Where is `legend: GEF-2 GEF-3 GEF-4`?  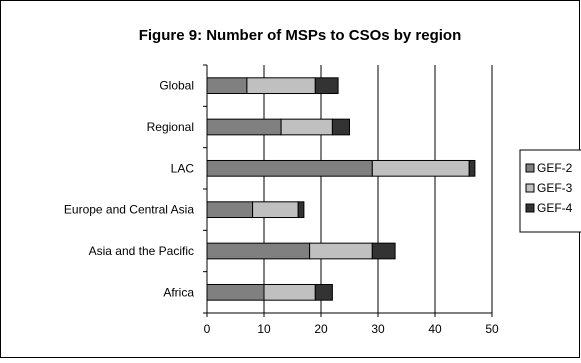
legend: GEF-2 GEF-3 GEF-4 is located at coordinates (550, 191).